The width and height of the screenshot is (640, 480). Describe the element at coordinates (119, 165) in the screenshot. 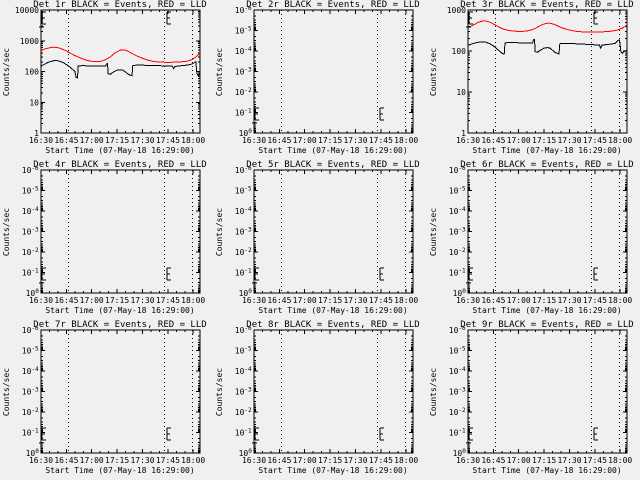

I see `panel-title: Det 4r BLACK = Events, RED = LLD` at that location.